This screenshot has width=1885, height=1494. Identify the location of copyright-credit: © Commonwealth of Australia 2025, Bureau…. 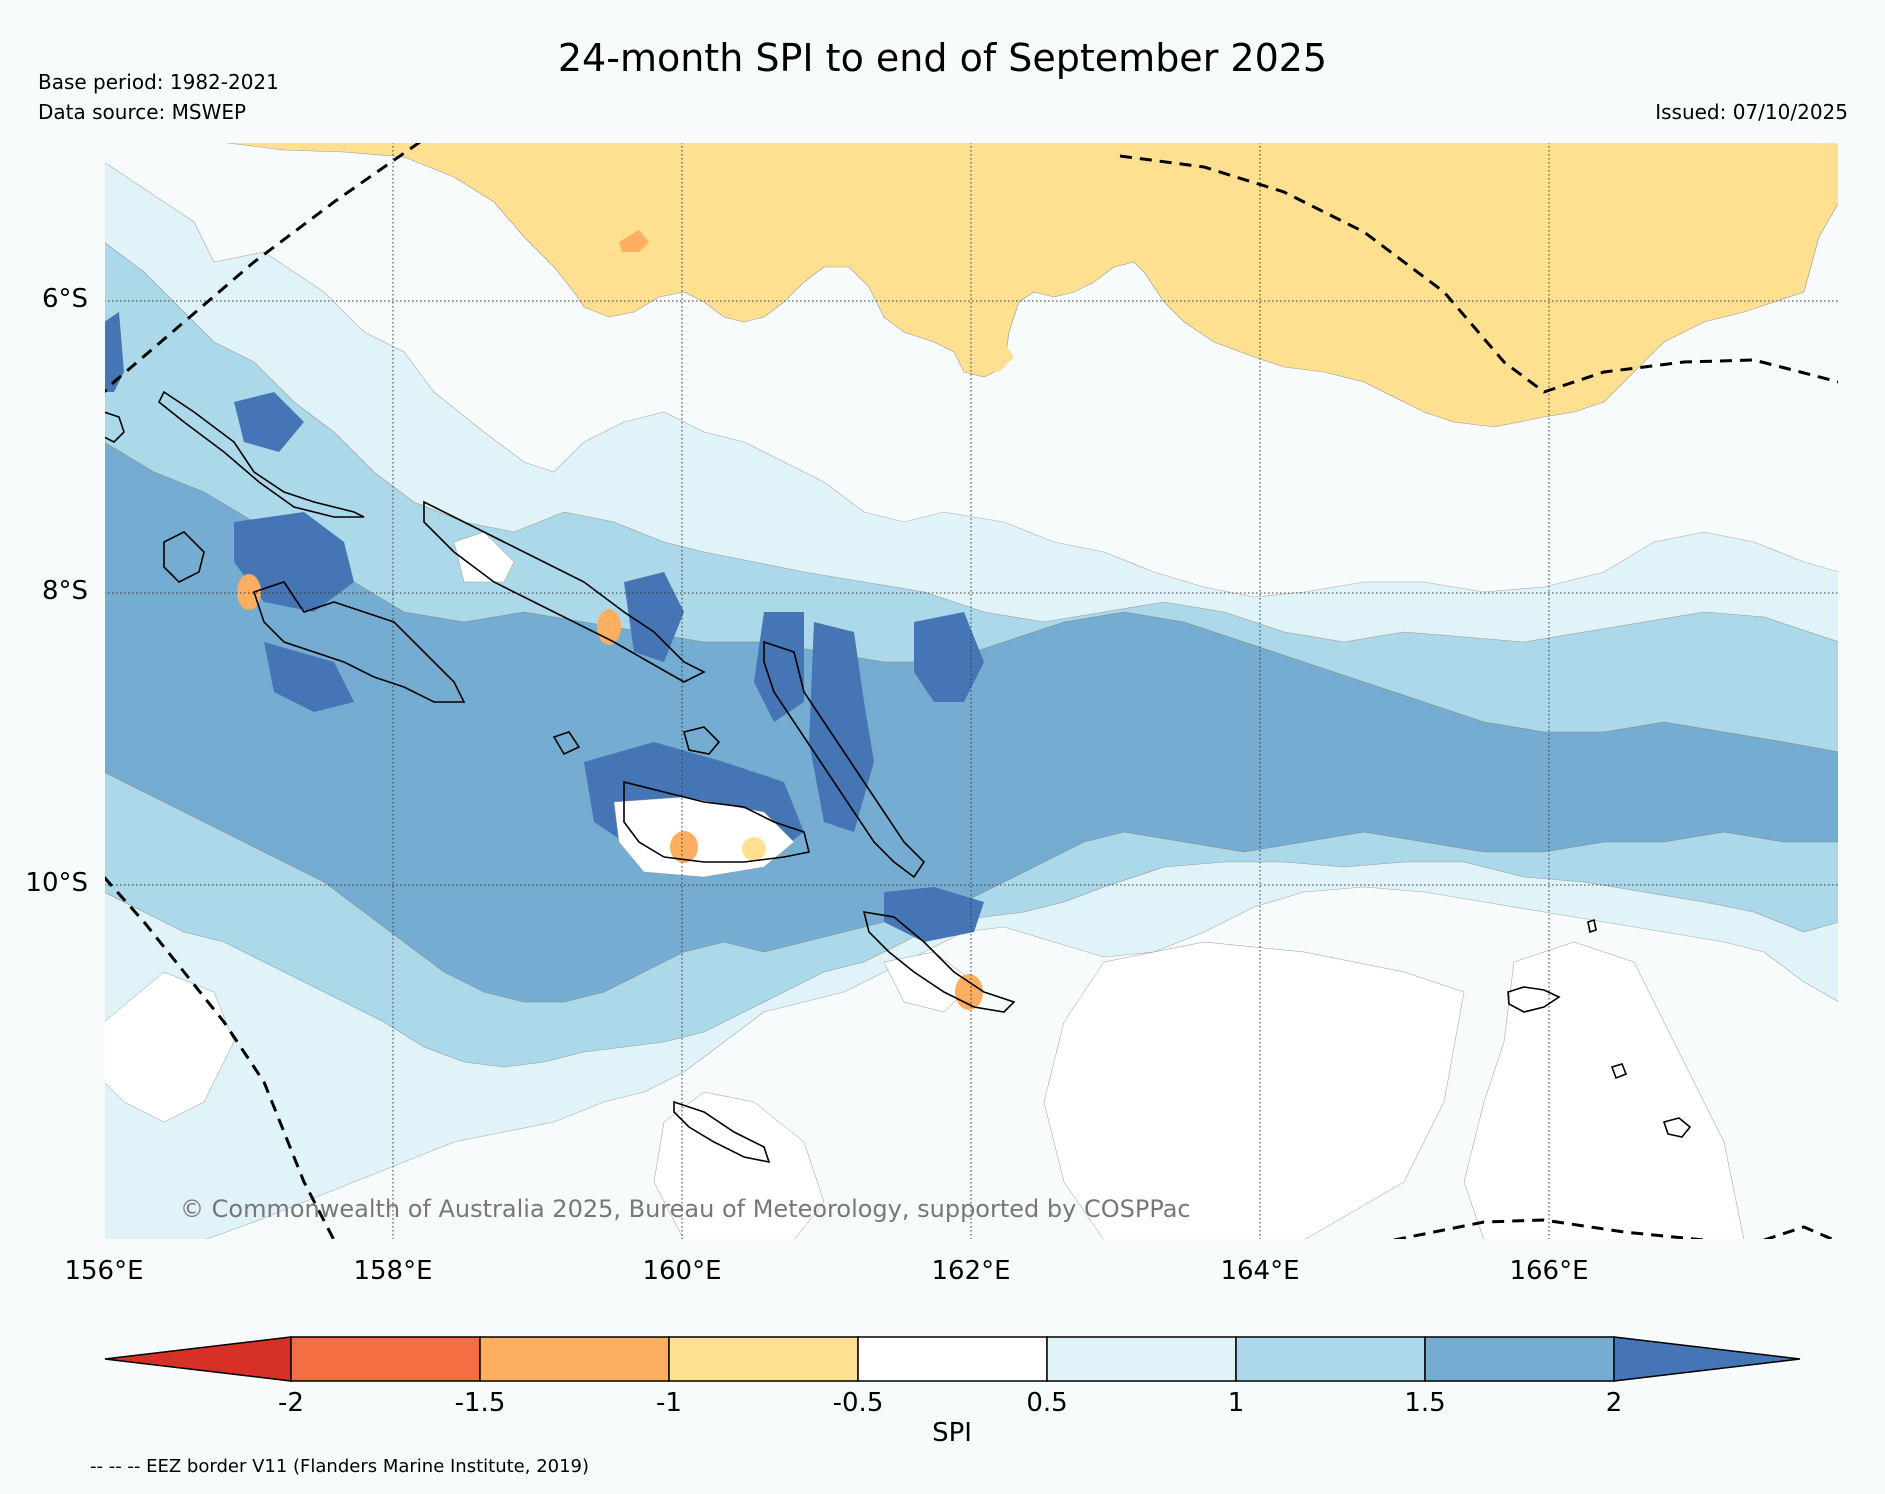
(685, 1209).